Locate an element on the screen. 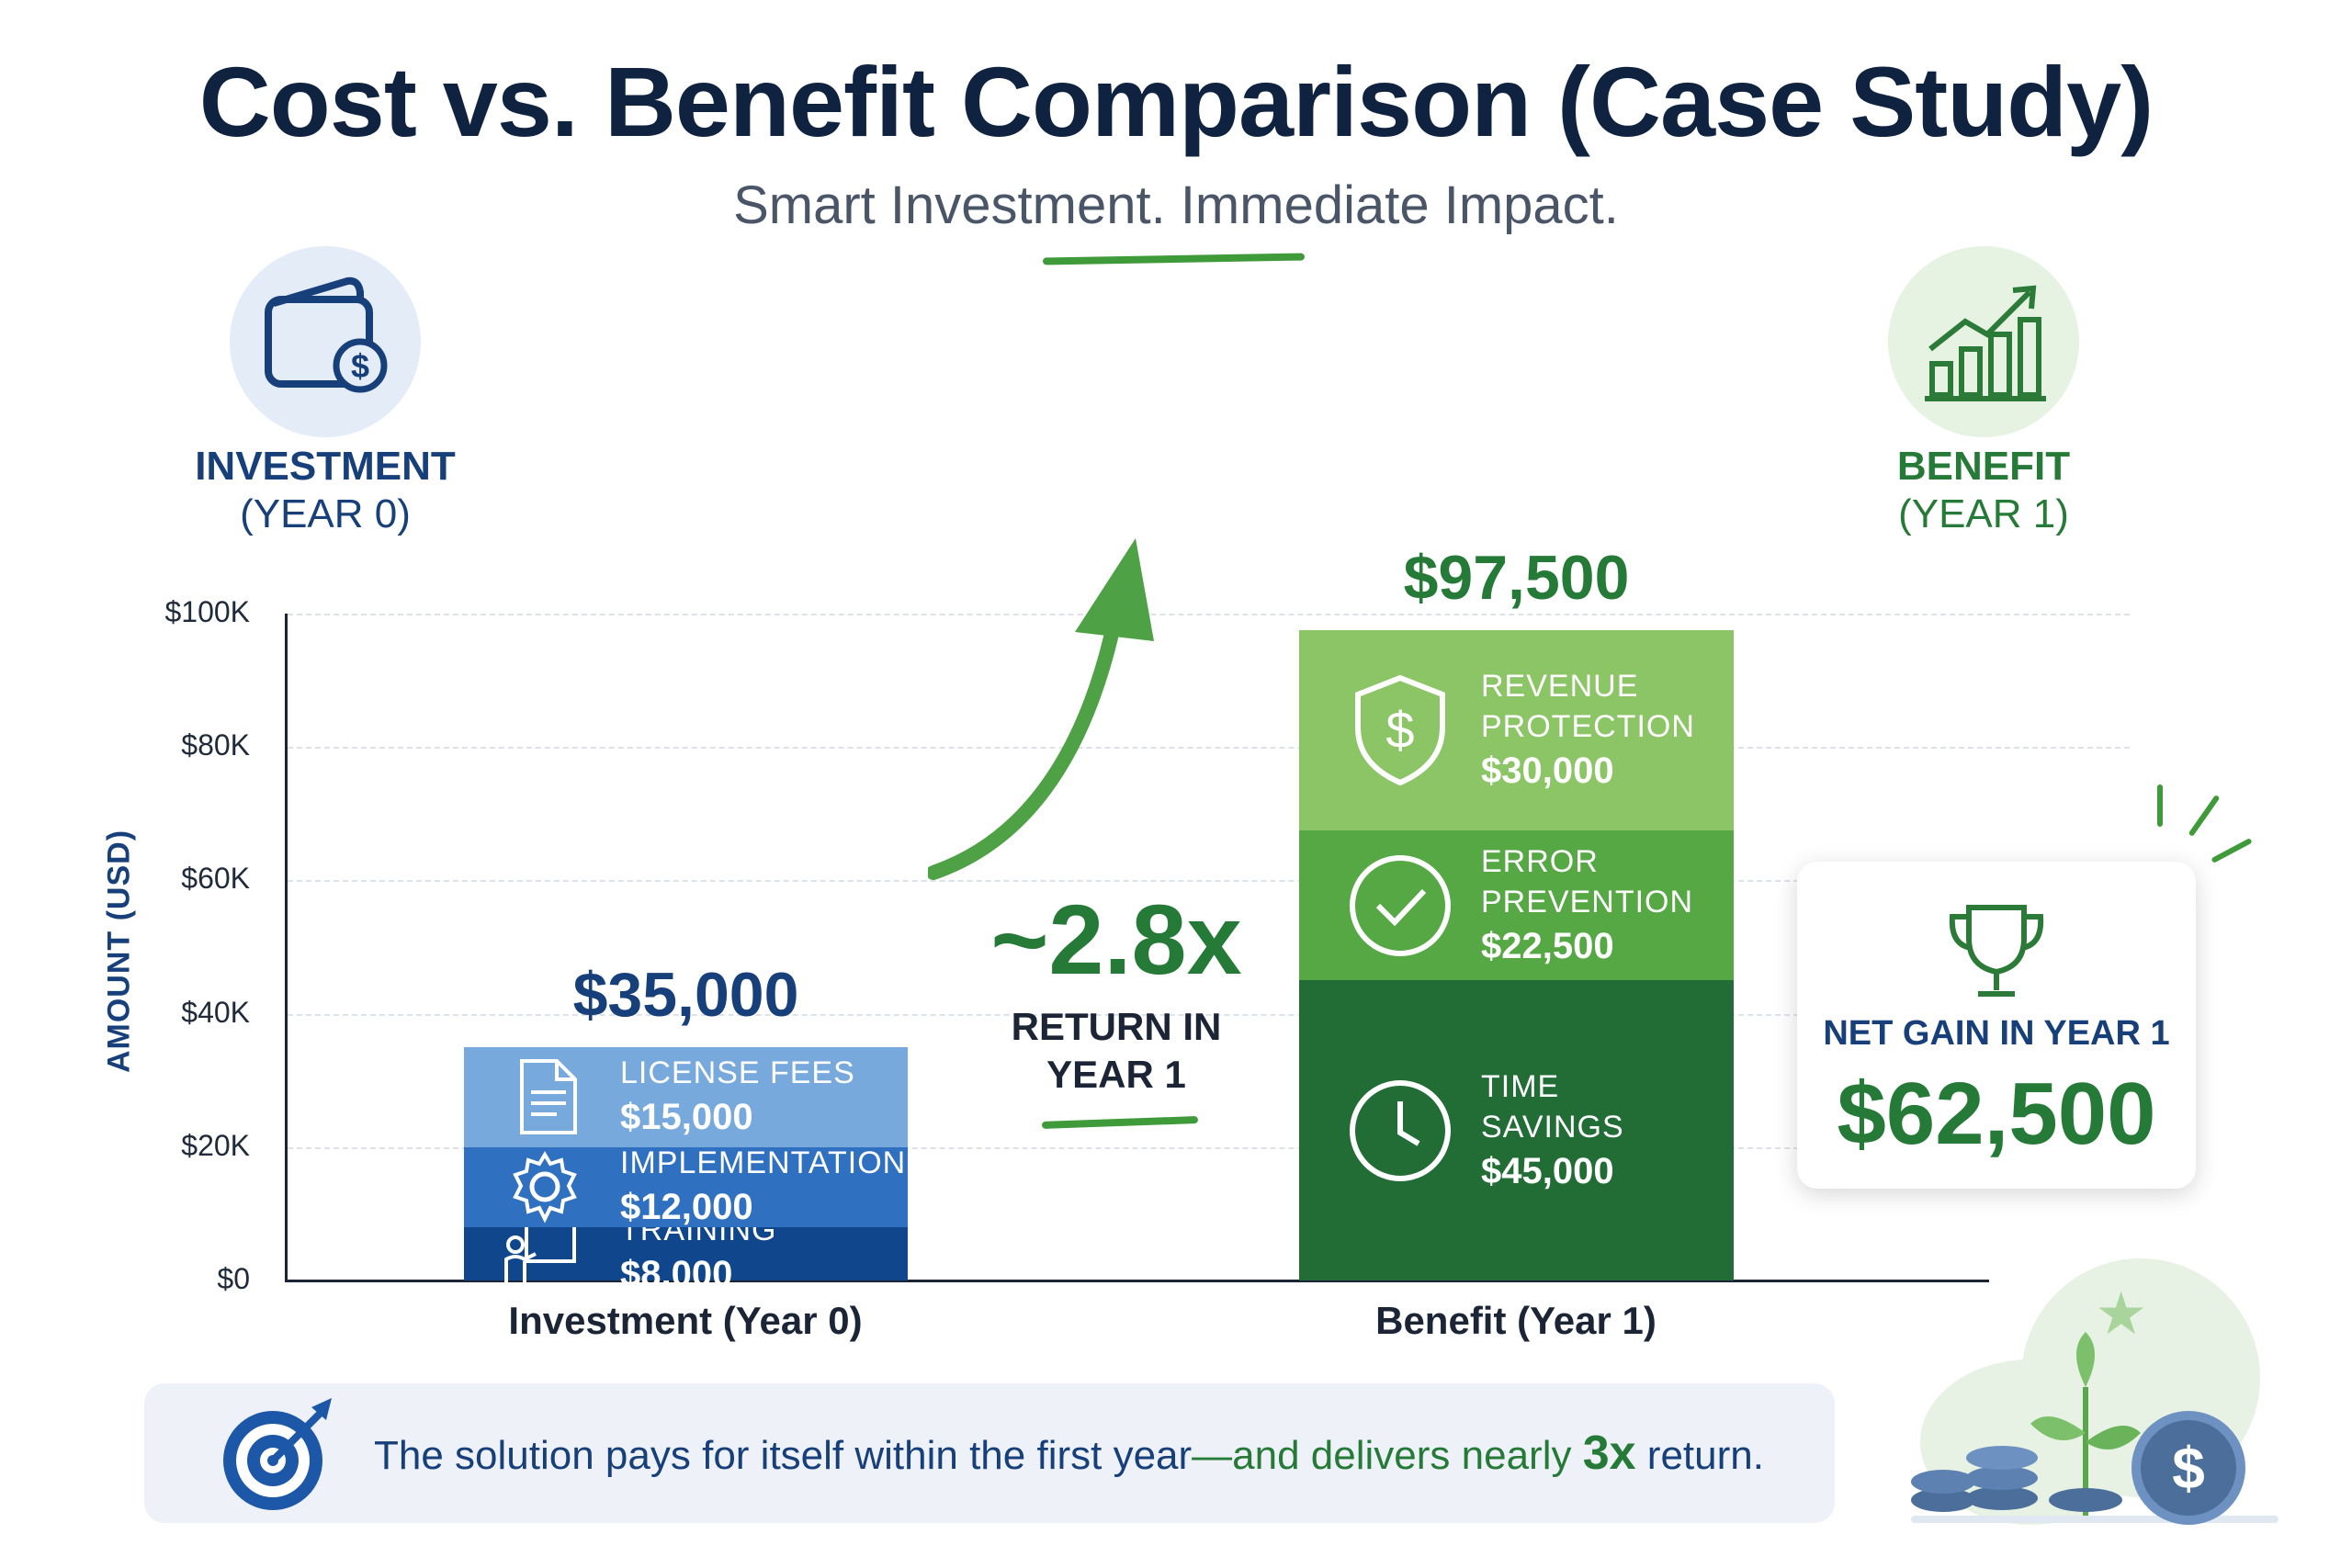 This screenshot has height=1568, width=2352. segment-time-savings-value: $45,000 is located at coordinates (1547, 1171).